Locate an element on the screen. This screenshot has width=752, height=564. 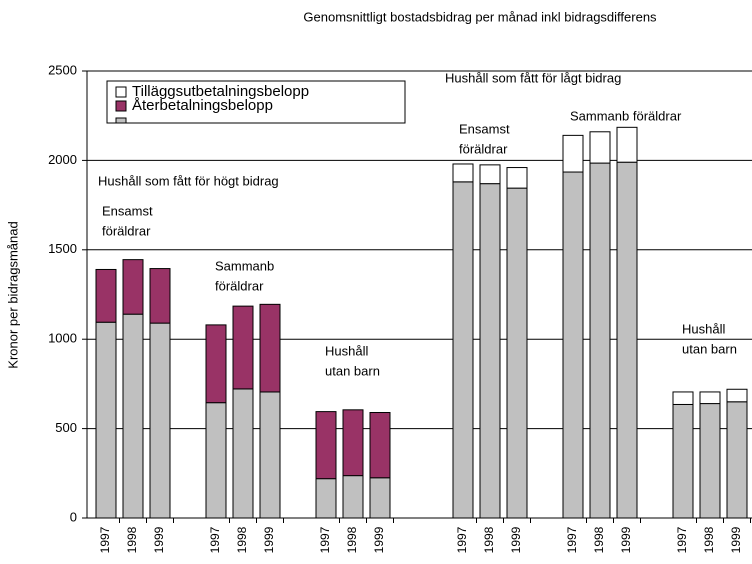
annotation: Hushåll som fått för lågt bidrag is located at coordinates (533, 77).